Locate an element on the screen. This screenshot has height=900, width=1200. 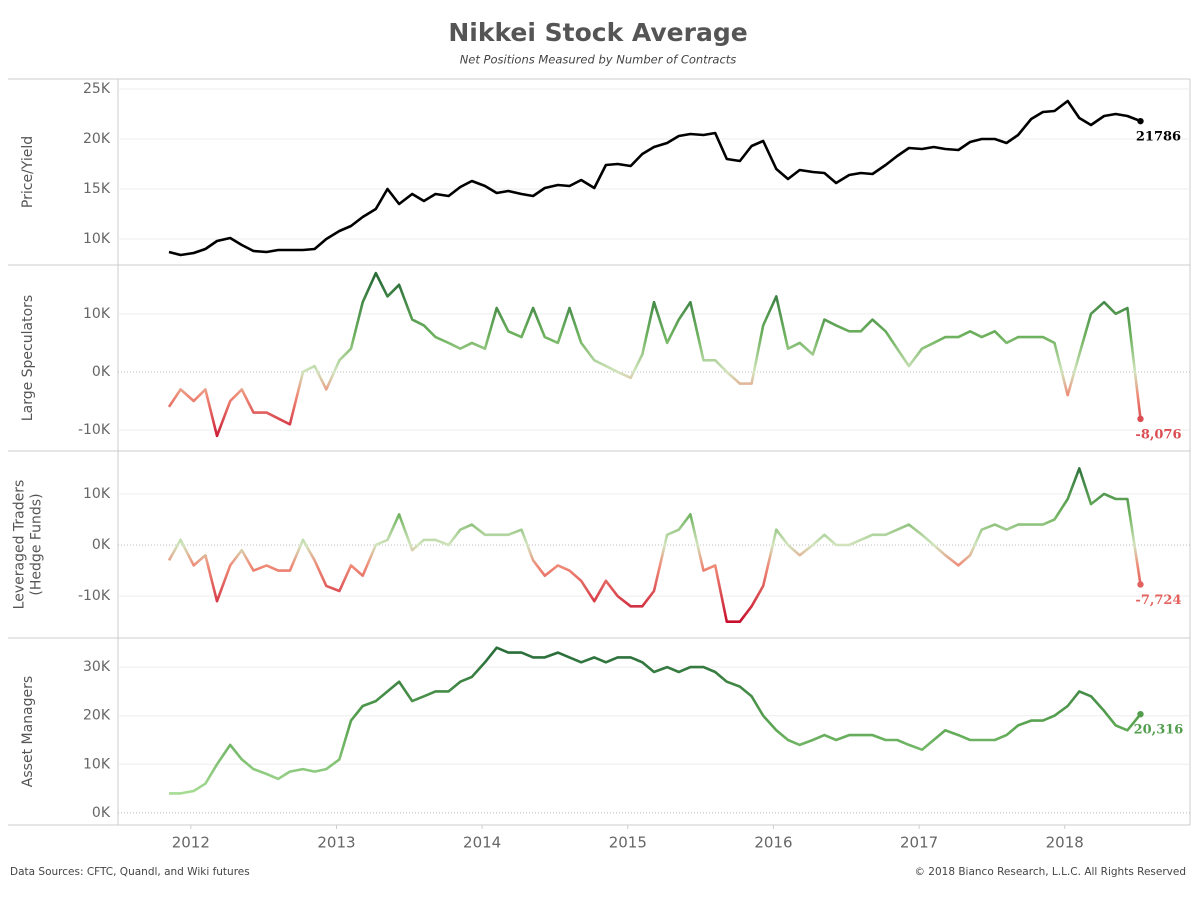
y-tick-label: 25K is located at coordinates (97, 89).